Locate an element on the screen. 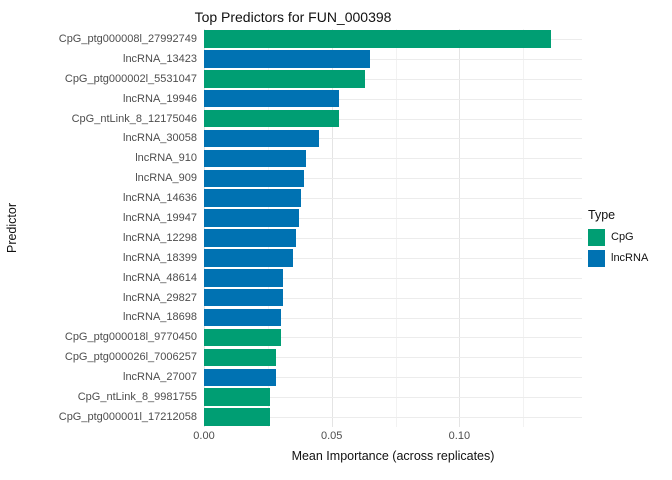 This screenshot has height=480, width=672. category-label: lncRNA_27007 is located at coordinates (160, 377).